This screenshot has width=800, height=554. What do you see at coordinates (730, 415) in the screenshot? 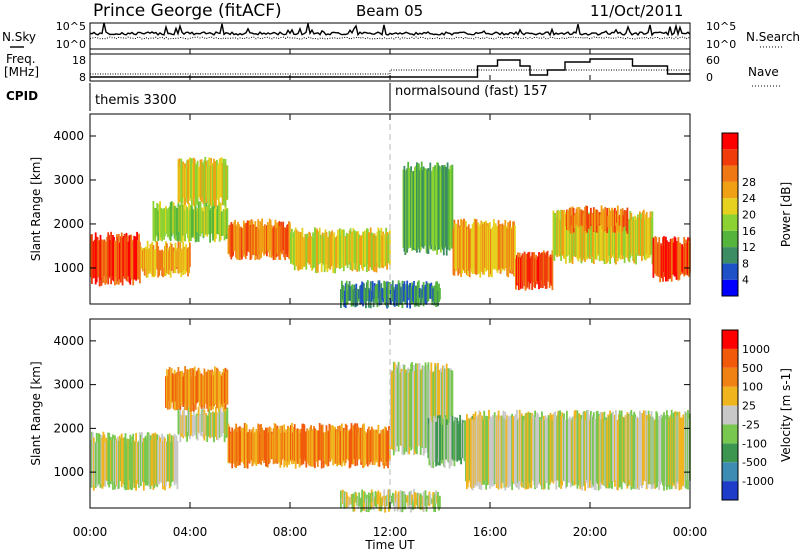
I see `colorbar-swatch` at bounding box center [730, 415].